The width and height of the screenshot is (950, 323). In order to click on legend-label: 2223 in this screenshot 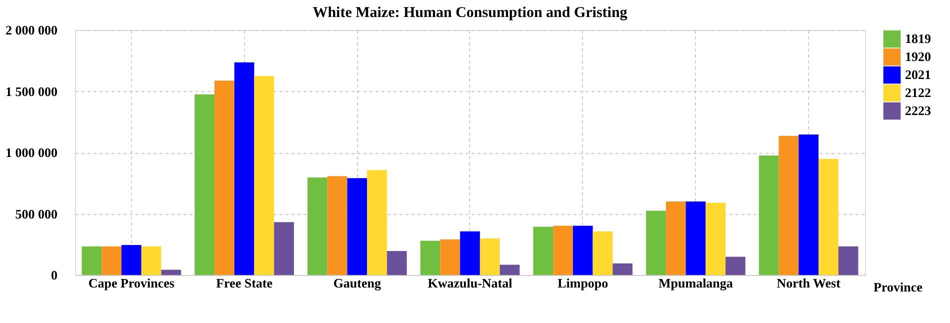, I will do `click(918, 110)`.